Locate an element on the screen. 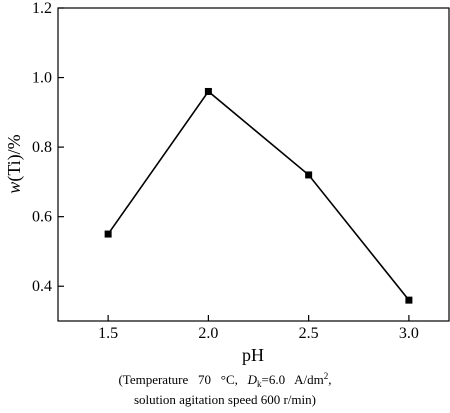 The width and height of the screenshot is (450, 413). caption-dk-var: D is located at coordinates (252, 379).